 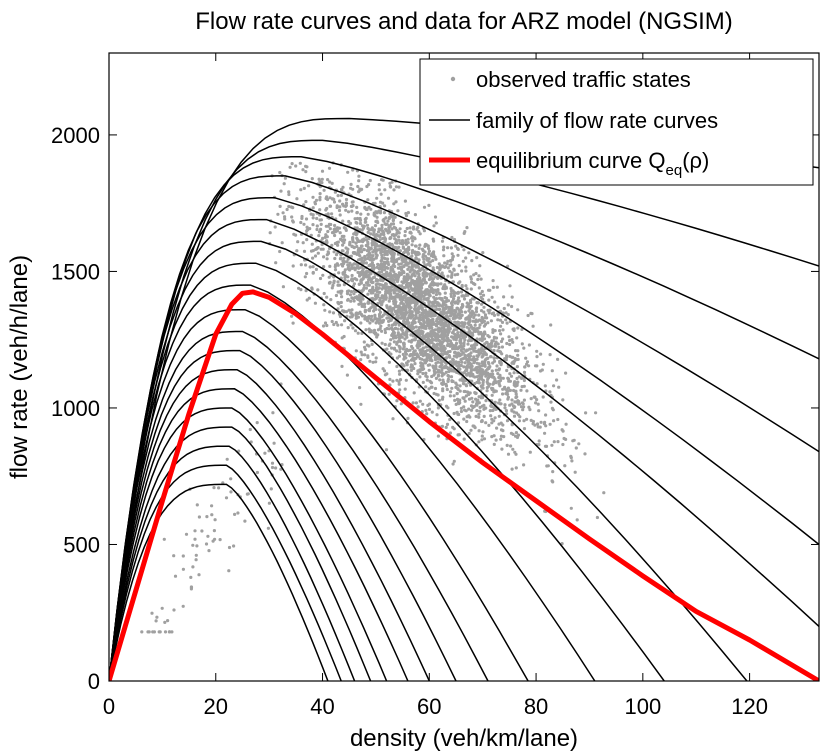 What do you see at coordinates (19, 367) in the screenshot?
I see `y-axis-label: flow rate (veh/h/lane)` at bounding box center [19, 367].